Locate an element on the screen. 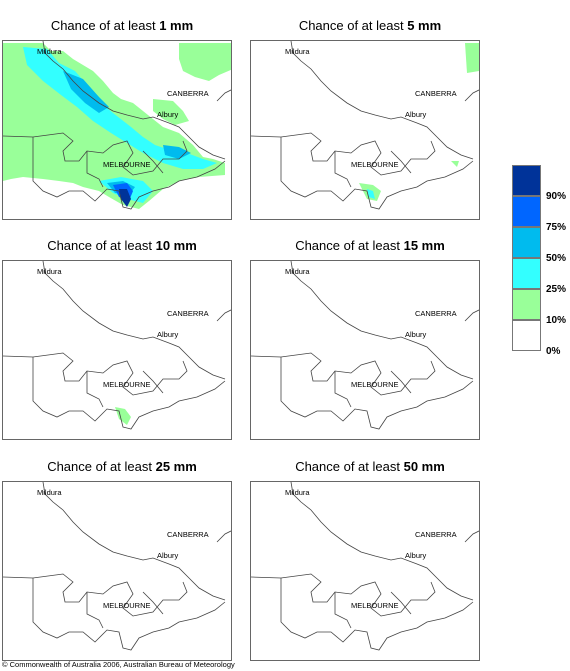 This screenshot has width=570, height=671. panel-title: Chance of at least 1 mm is located at coordinates (122, 25).